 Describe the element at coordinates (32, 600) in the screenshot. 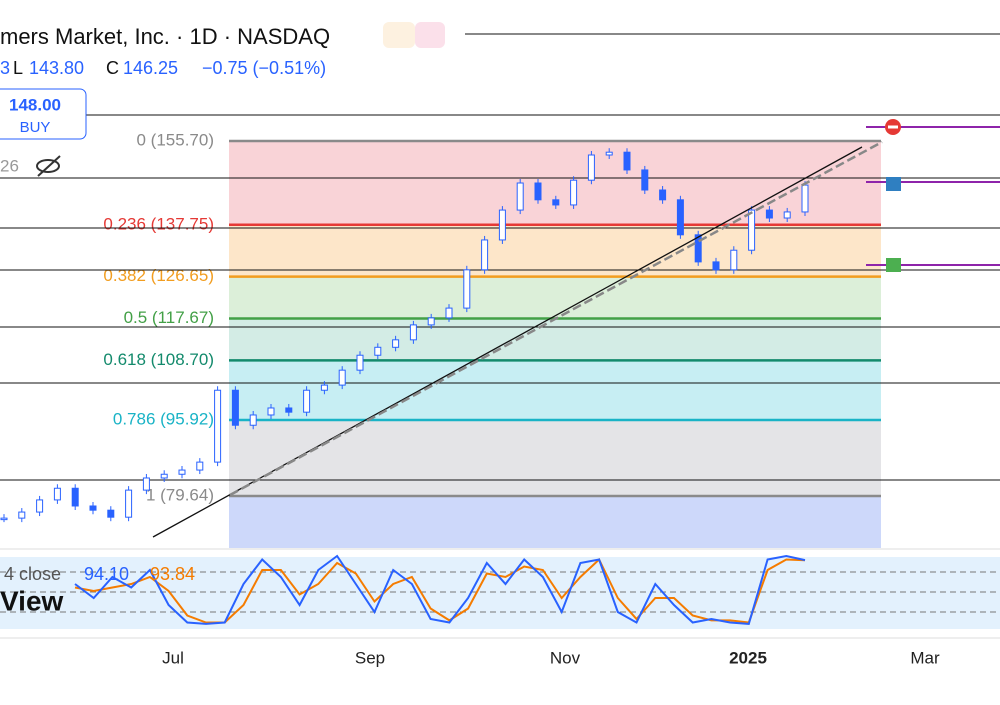

I see `logo: View` at that location.